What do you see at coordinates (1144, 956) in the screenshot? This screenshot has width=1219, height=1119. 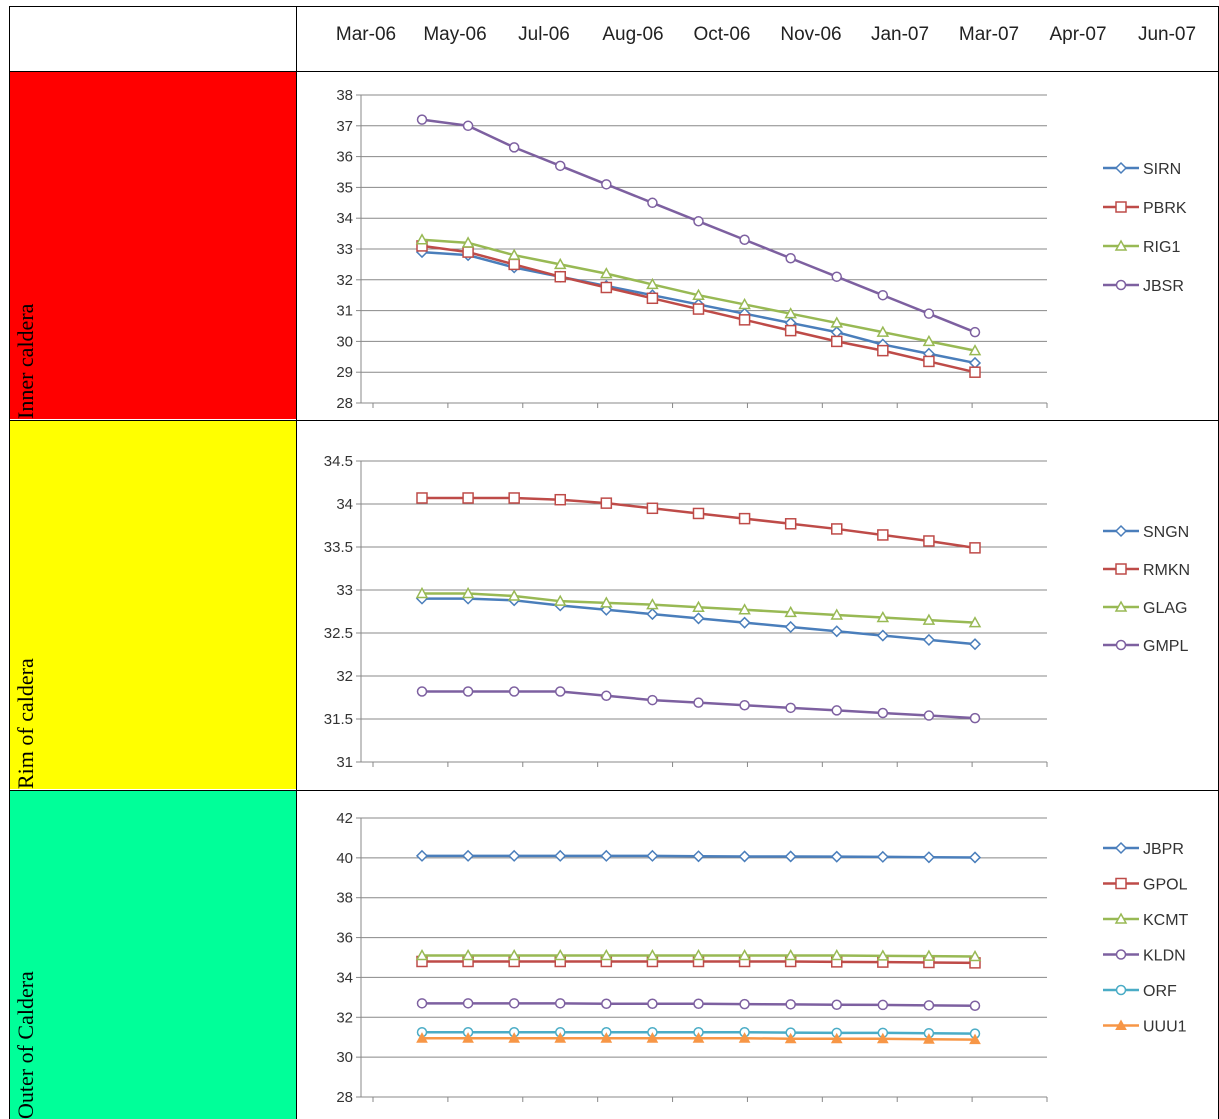 I see `legend-item-kldn: KLDN` at bounding box center [1144, 956].